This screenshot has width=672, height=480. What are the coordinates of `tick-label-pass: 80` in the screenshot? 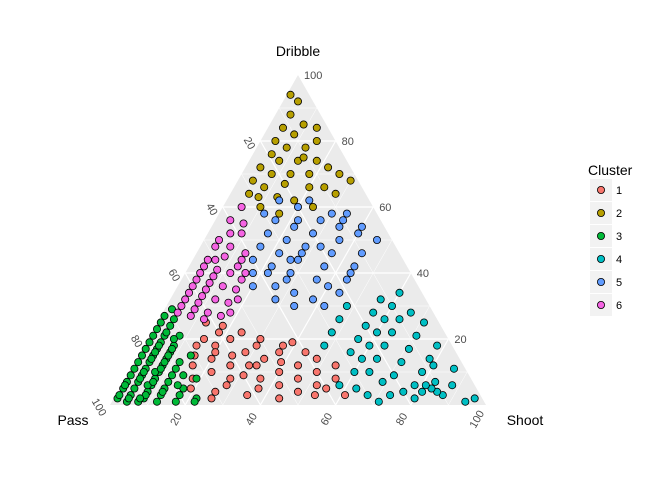 It's located at (136, 341).